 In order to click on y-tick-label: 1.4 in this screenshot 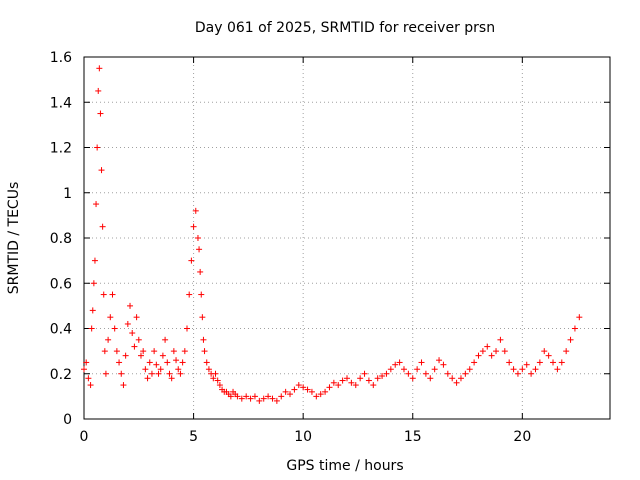, I will do `click(61, 103)`.